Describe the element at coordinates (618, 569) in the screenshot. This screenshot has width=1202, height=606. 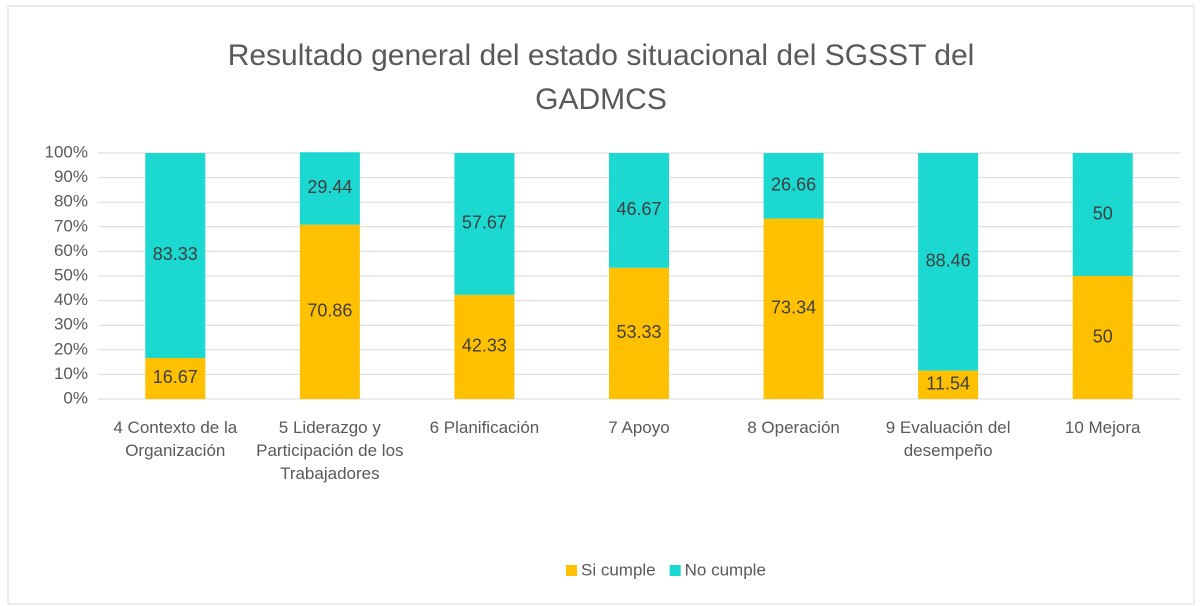
I see `legend-label: Si cumple` at that location.